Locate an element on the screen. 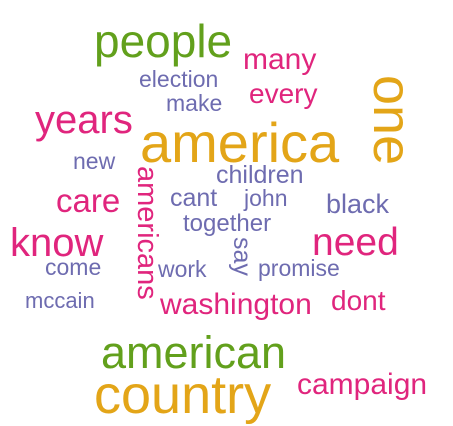  word-election: election is located at coordinates (179, 79).